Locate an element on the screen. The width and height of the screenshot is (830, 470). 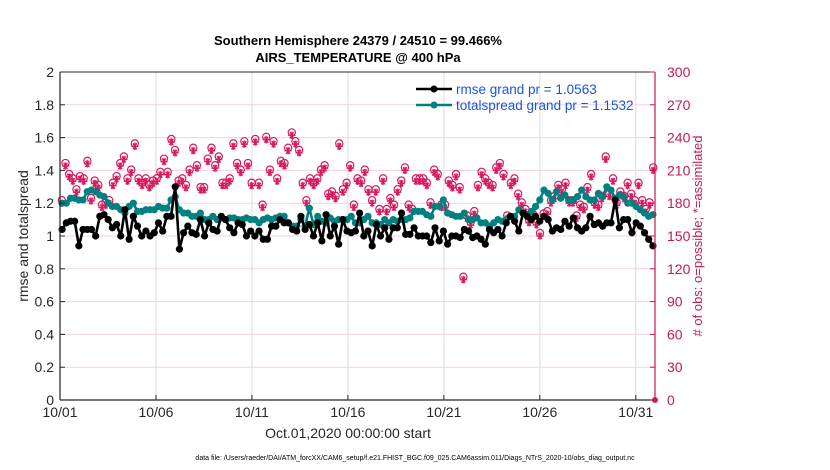
y2-tick-label: 120 is located at coordinates (679, 269).